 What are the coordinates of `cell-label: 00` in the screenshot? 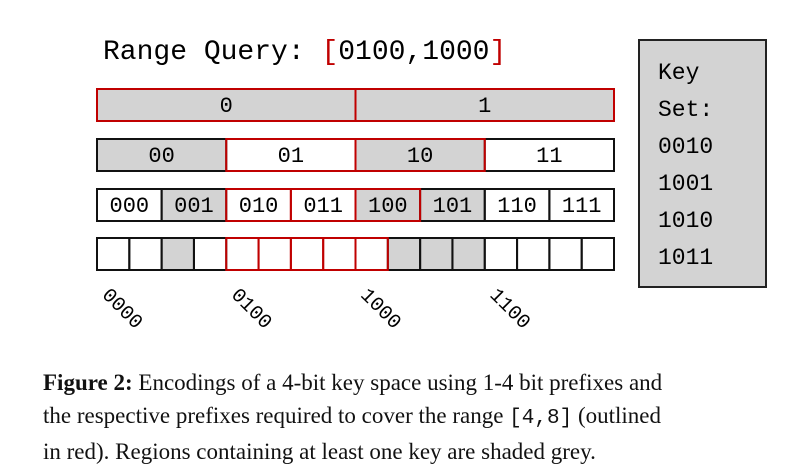 It's located at (161, 156).